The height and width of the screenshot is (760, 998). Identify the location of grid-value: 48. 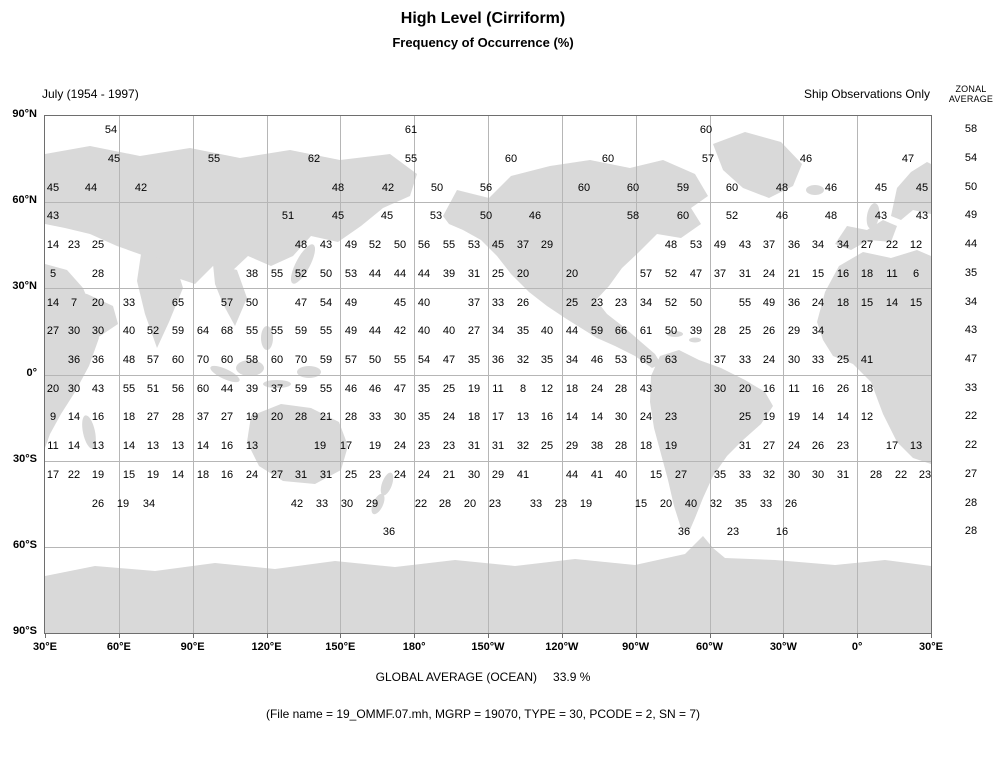
(831, 216).